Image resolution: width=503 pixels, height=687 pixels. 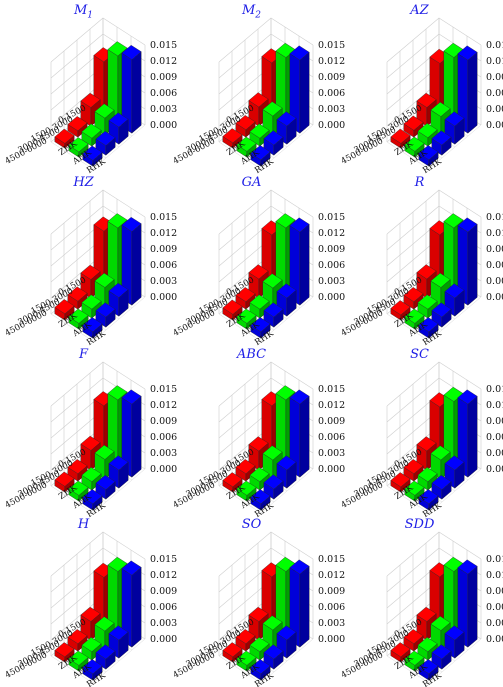 I want to click on panel-title: SDD, so click(x=419, y=524).